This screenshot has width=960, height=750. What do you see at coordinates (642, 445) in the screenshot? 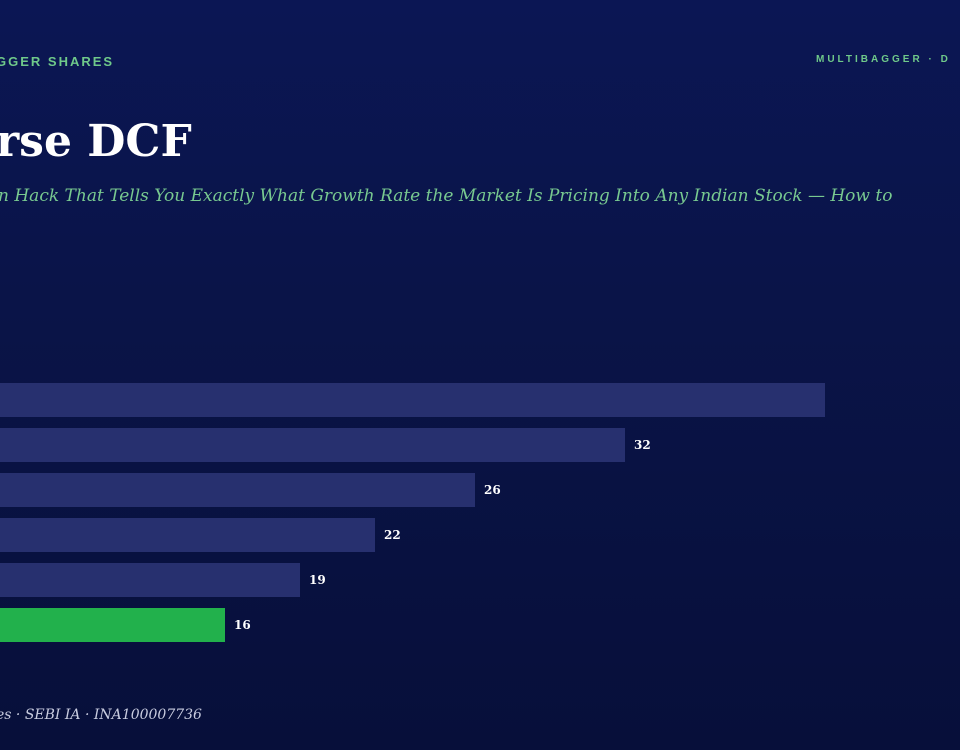
I see `bar-value-label: 32` at bounding box center [642, 445].